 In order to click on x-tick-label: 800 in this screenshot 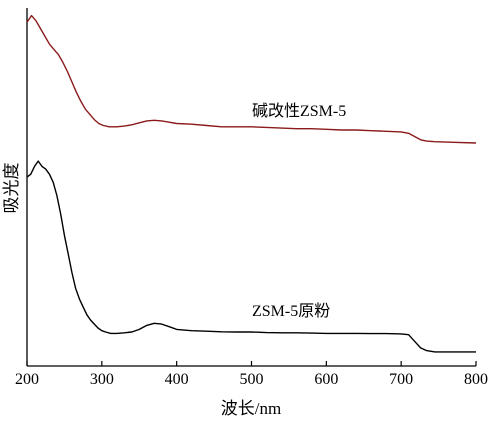, I will do `click(476, 379)`.